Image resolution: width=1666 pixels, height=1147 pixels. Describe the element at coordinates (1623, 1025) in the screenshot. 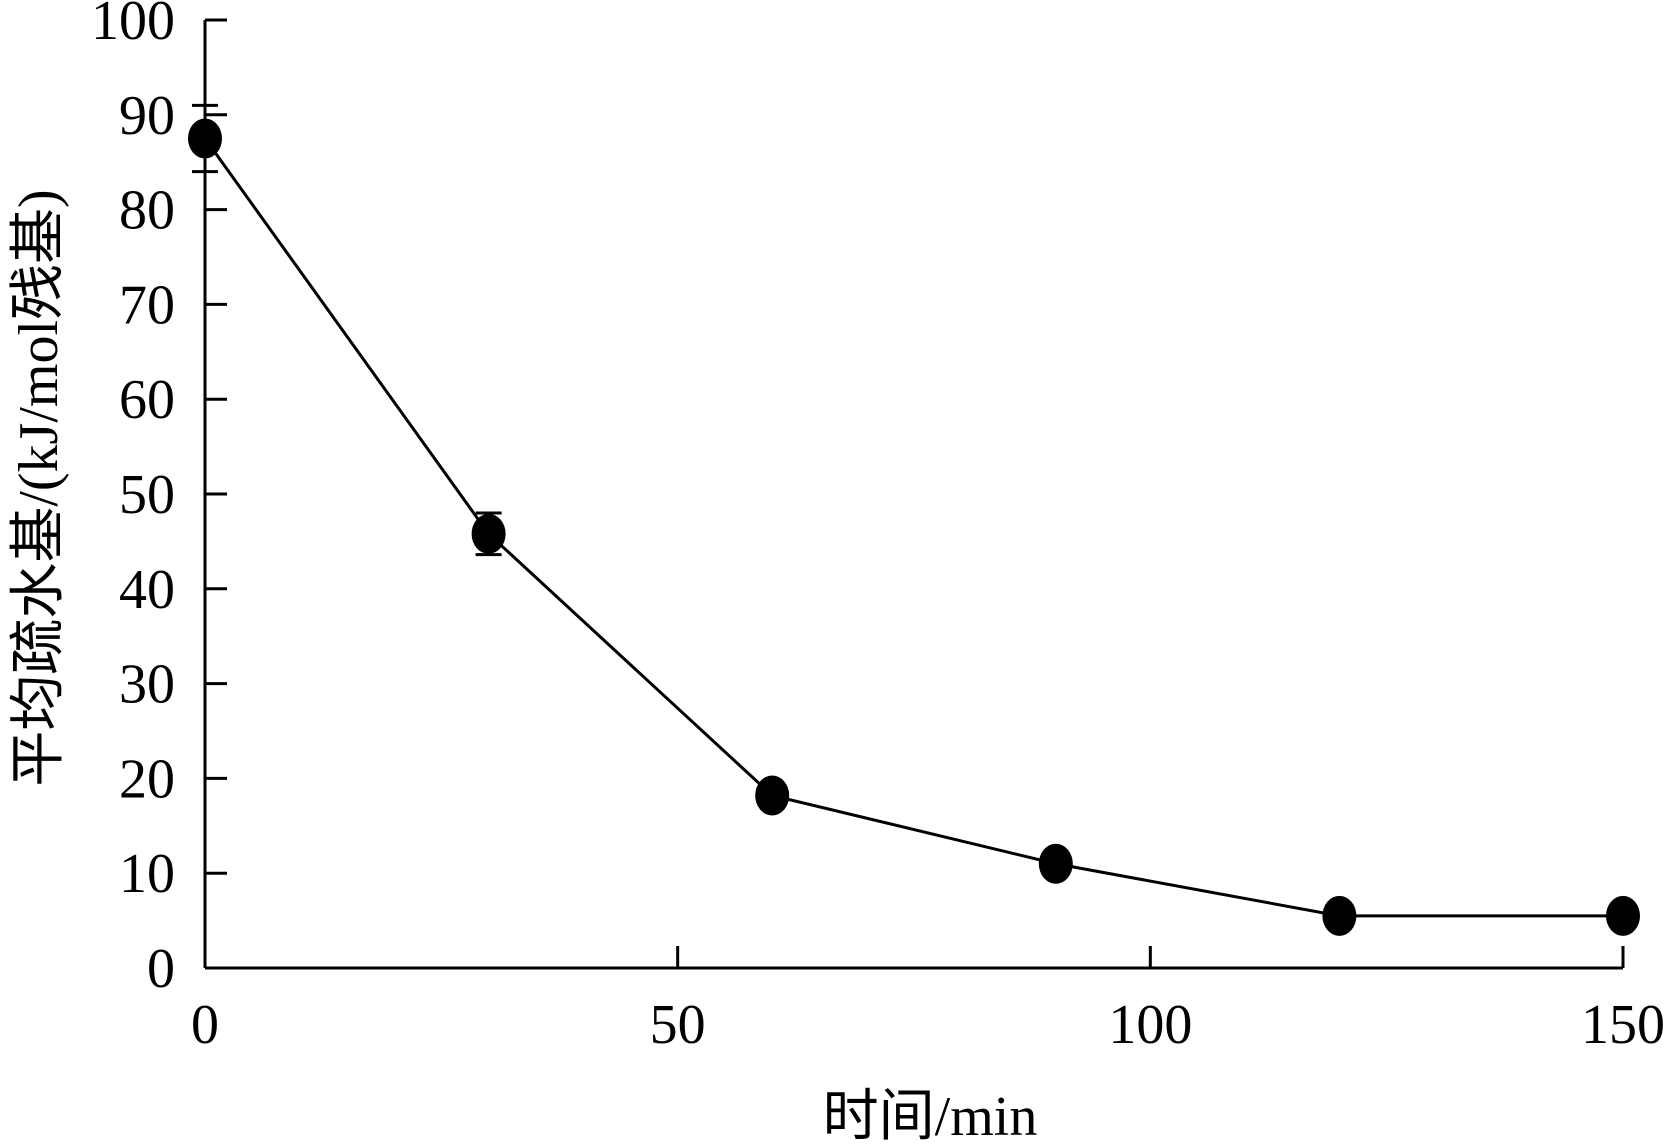

I see `x-tick-label: 150` at that location.